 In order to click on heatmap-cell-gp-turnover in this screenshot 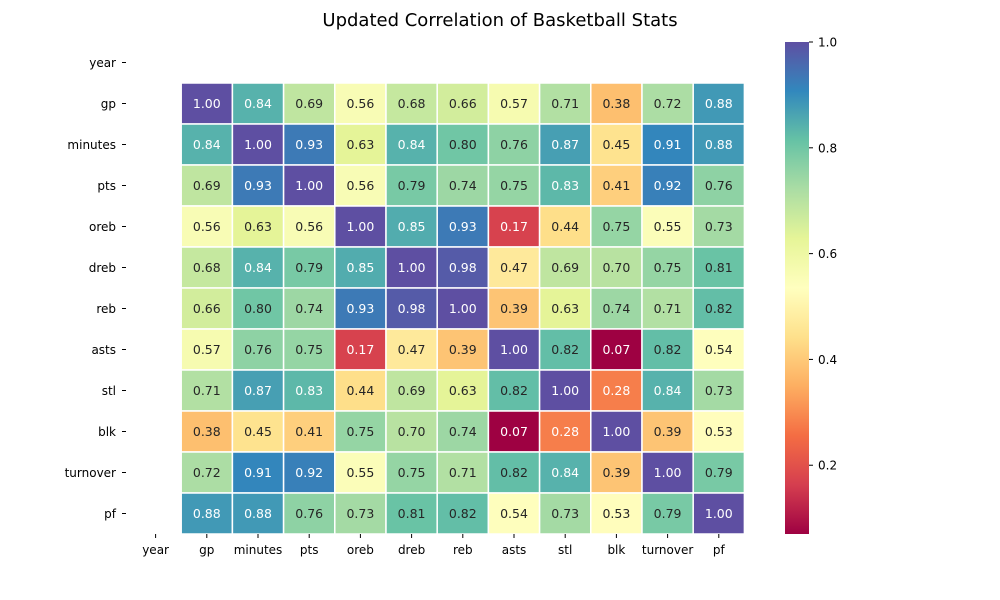, I will do `click(667, 103)`.